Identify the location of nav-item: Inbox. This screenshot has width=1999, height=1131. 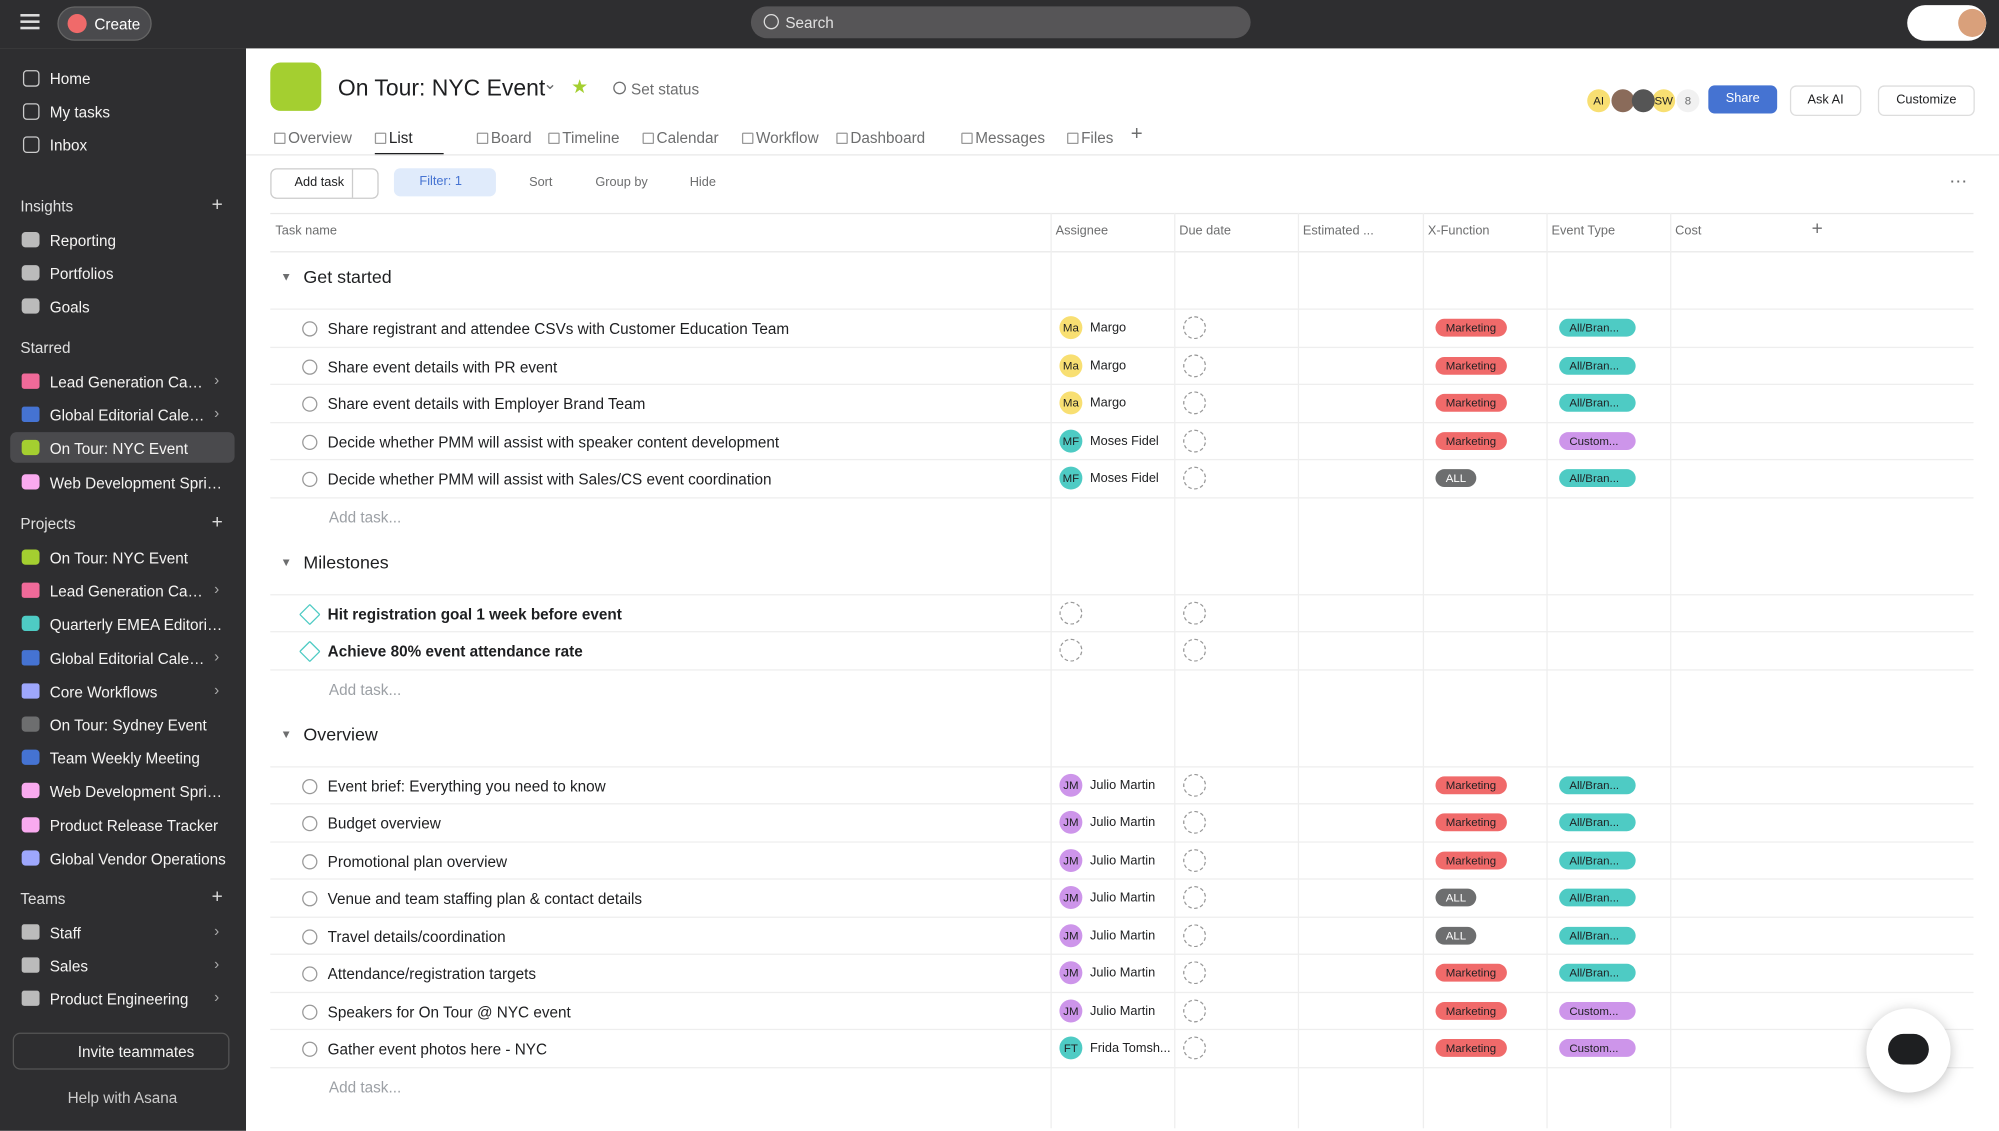
(122, 145).